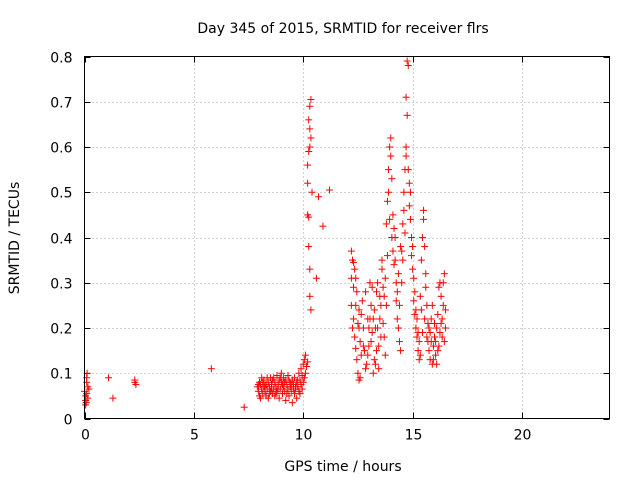 This screenshot has width=640, height=480. I want to click on x-tick-label: 0, so click(85, 436).